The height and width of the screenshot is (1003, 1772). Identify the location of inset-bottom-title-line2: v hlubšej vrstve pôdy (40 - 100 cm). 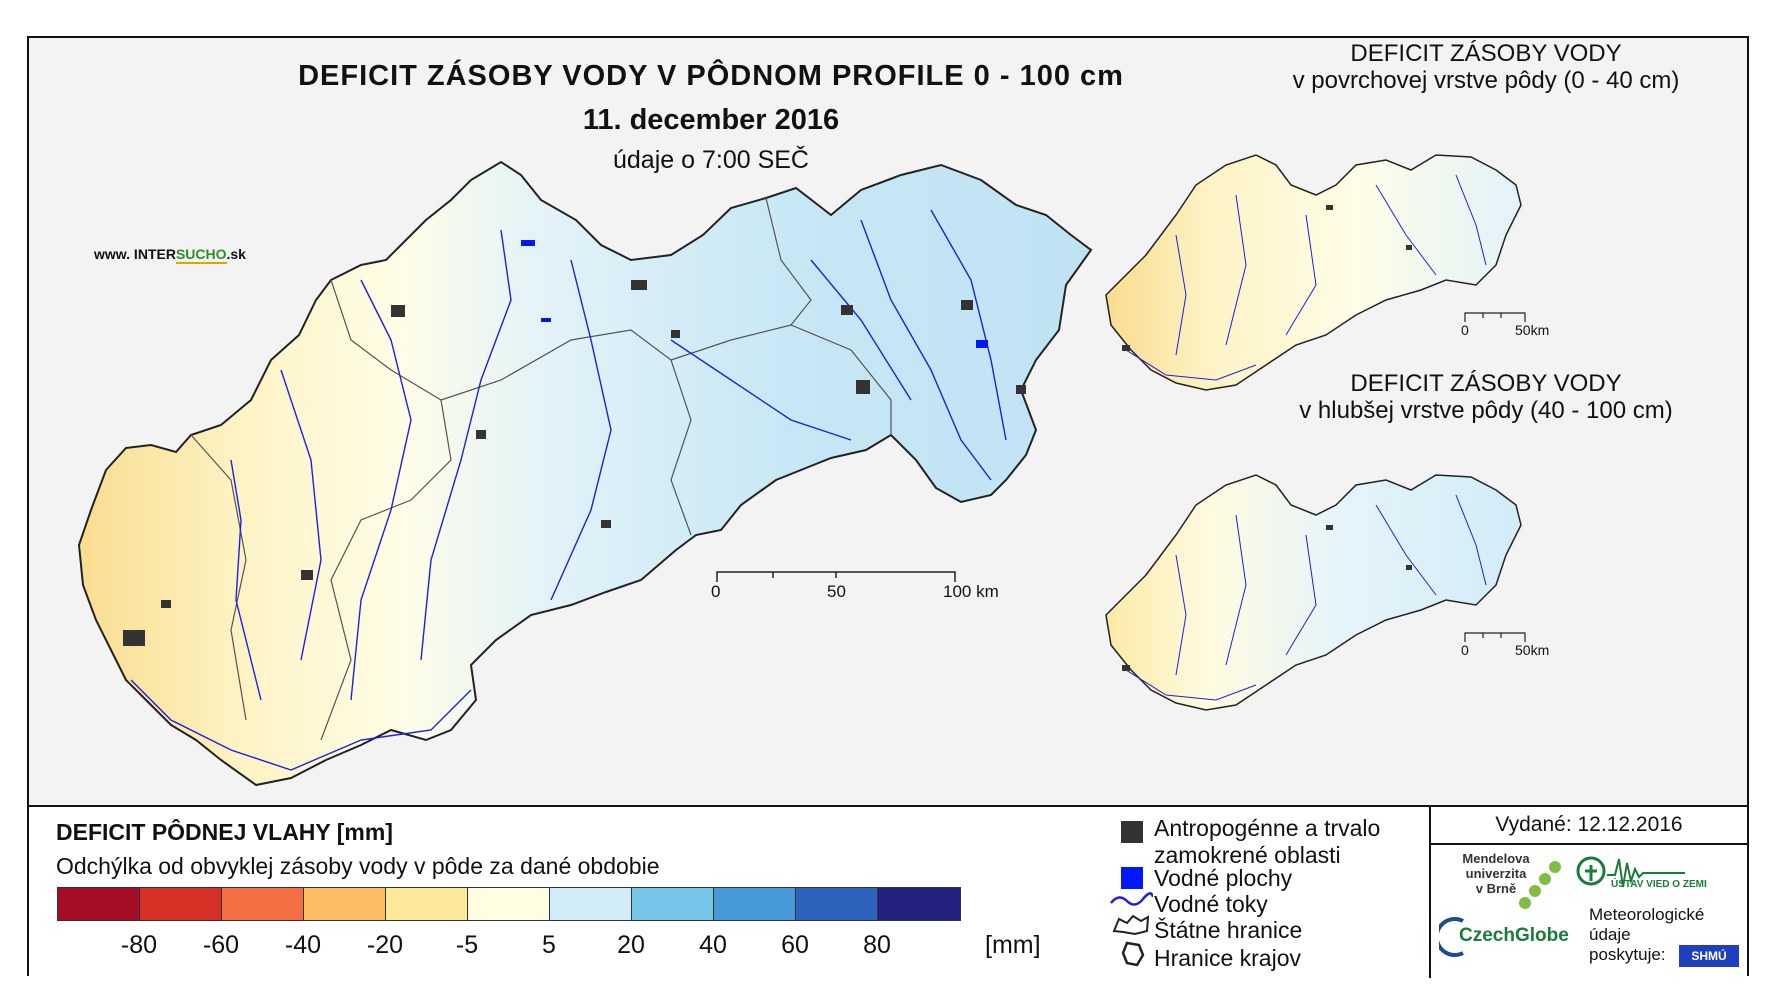
(1486, 410).